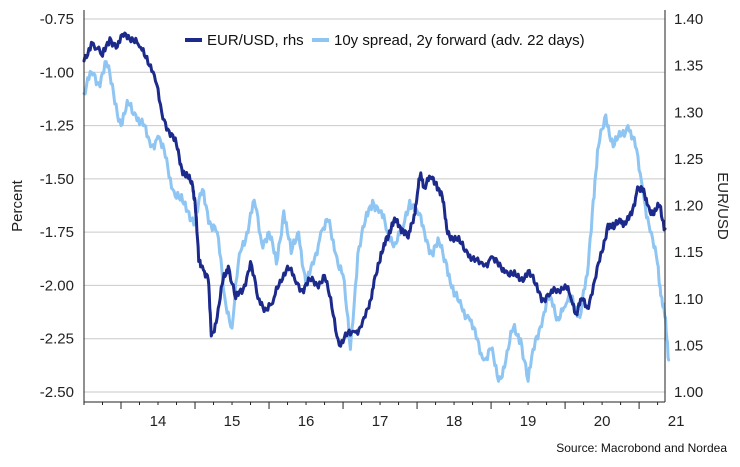  I want to click on x-tick-label: 18, so click(454, 421).